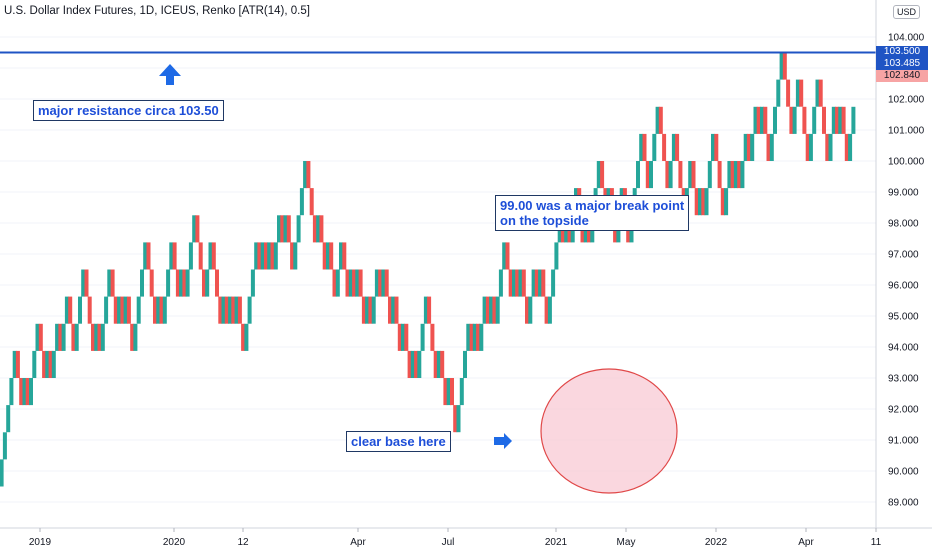 The height and width of the screenshot is (550, 932). What do you see at coordinates (174, 542) in the screenshot?
I see `x-tick-label: 2020` at bounding box center [174, 542].